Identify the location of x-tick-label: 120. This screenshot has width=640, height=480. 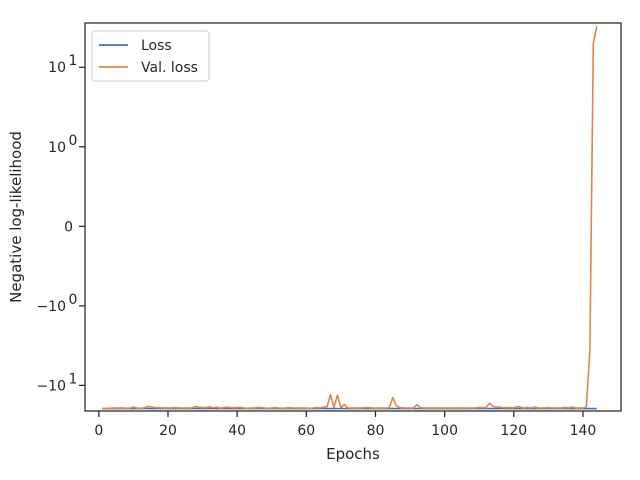
(513, 431).